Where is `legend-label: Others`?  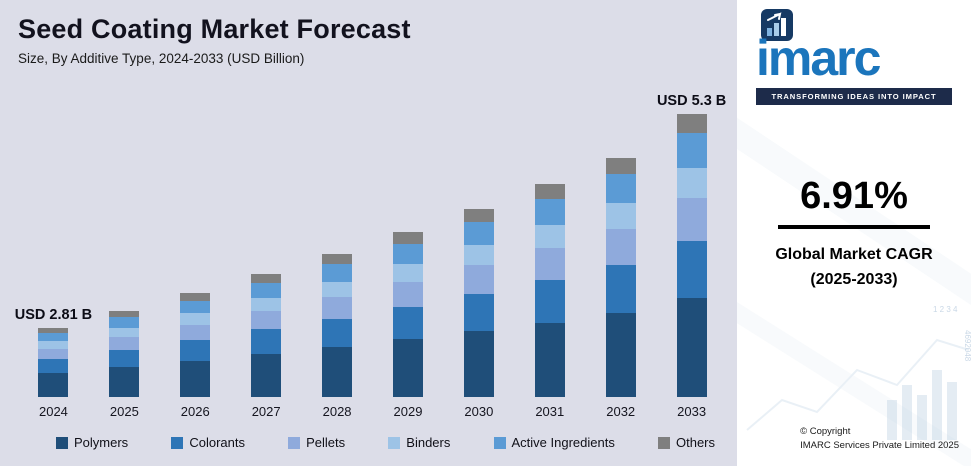 legend-label: Others is located at coordinates (695, 442).